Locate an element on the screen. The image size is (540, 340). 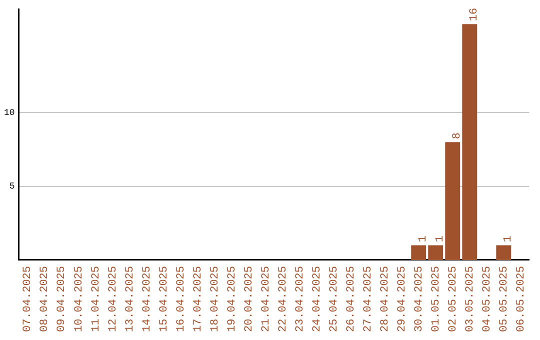
x-tick-label: 06.05.2025 is located at coordinates (522, 299).